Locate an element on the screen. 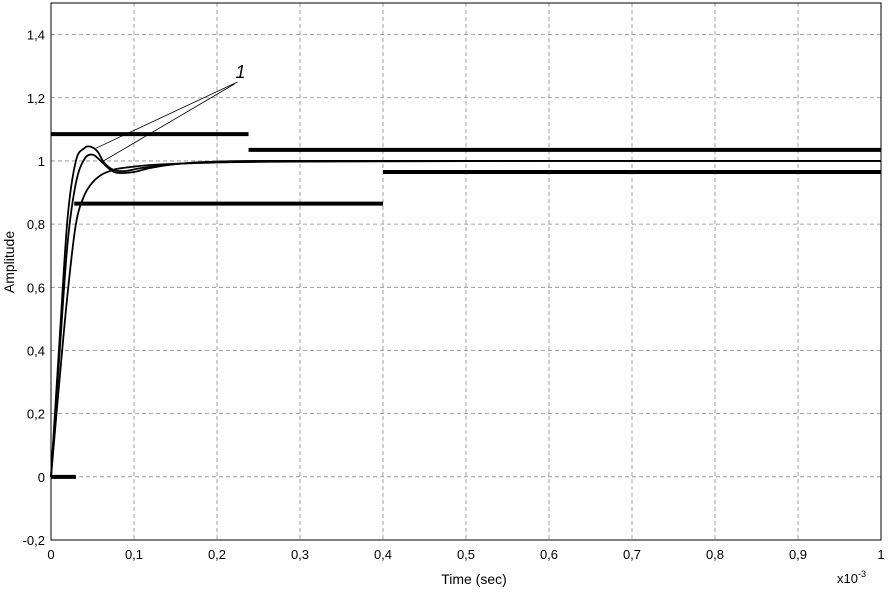  annotation-label: 1 is located at coordinates (240, 72).